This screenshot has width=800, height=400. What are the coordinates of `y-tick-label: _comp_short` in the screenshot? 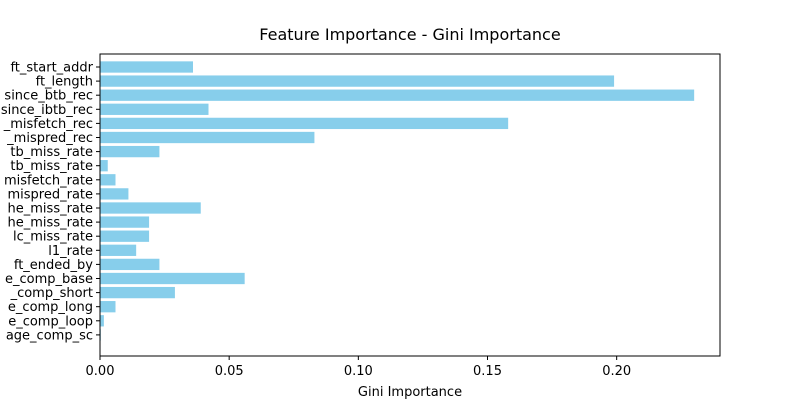 It's located at (51, 293).